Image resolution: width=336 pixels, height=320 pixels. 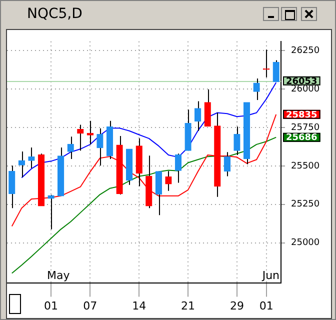 What do you see at coordinates (305, 127) in the screenshot?
I see `y-tick-label: 25750` at bounding box center [305, 127].